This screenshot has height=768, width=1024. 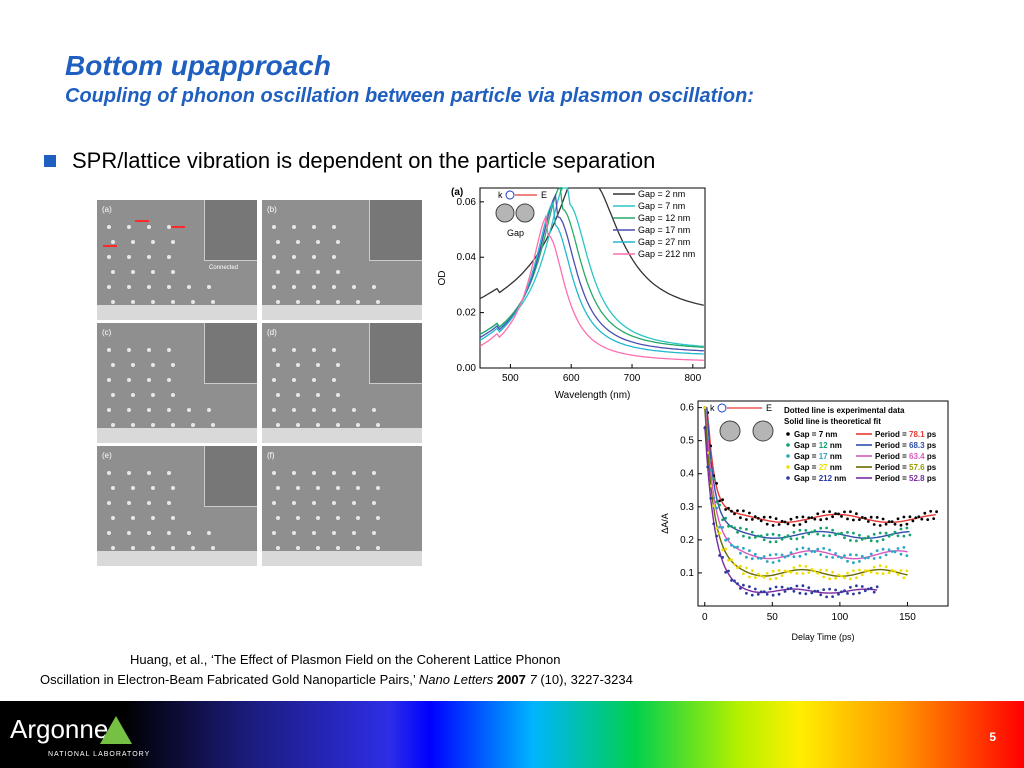 What do you see at coordinates (807, 472) in the screenshot?
I see `fit-line` at bounding box center [807, 472].